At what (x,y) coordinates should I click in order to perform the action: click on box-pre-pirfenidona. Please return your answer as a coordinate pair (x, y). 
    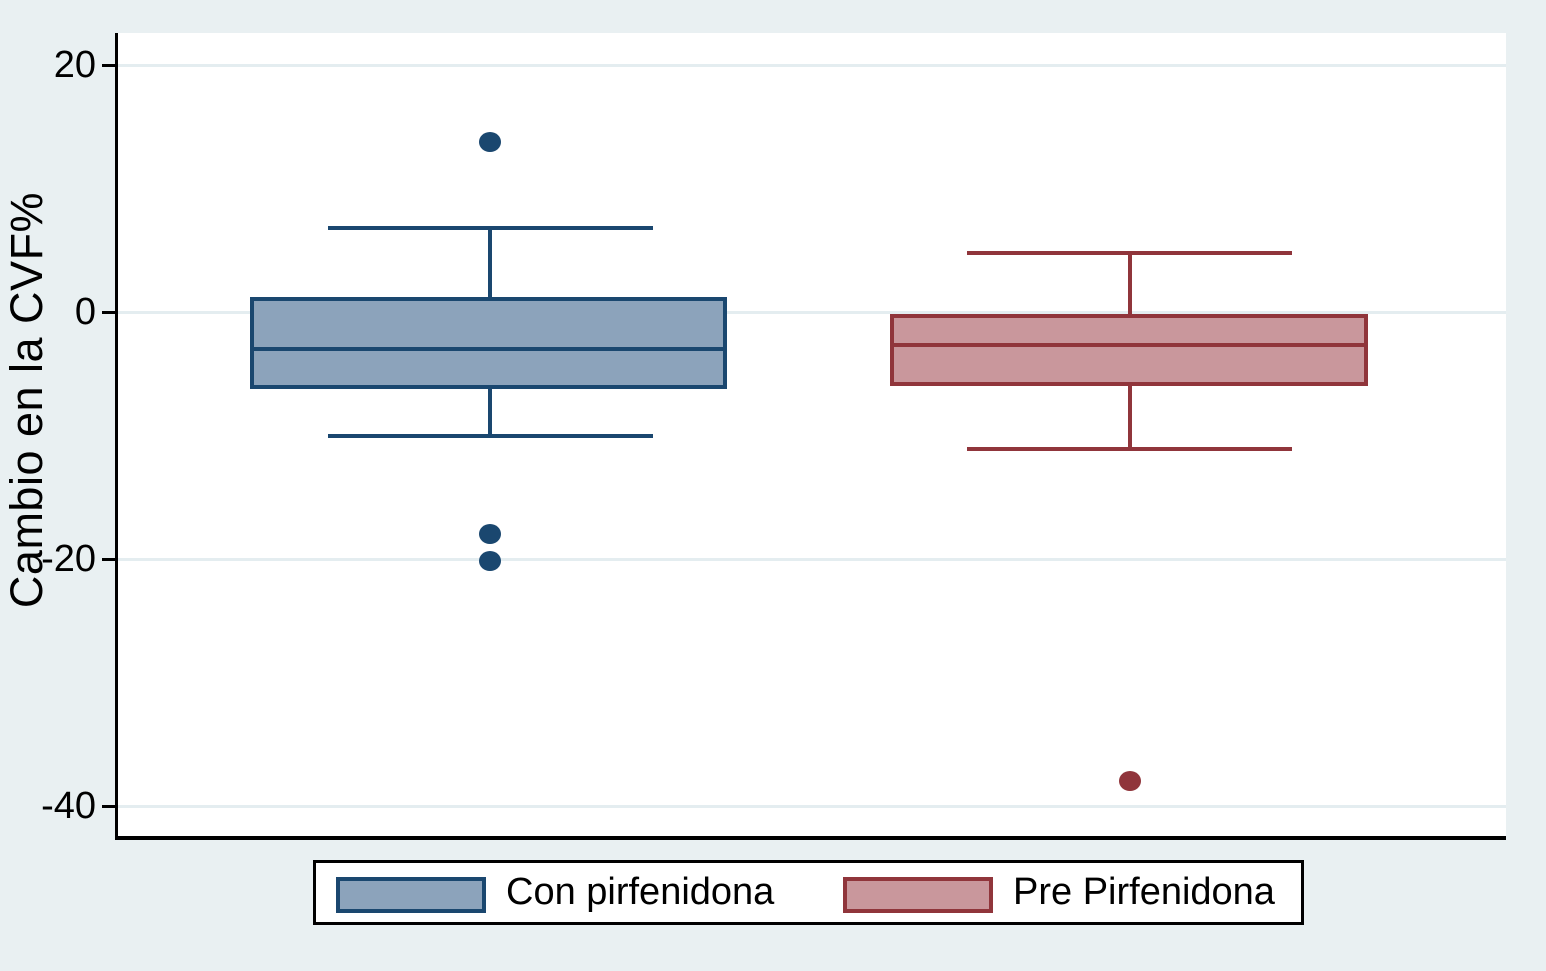
    Looking at the image, I should click on (1129, 350).